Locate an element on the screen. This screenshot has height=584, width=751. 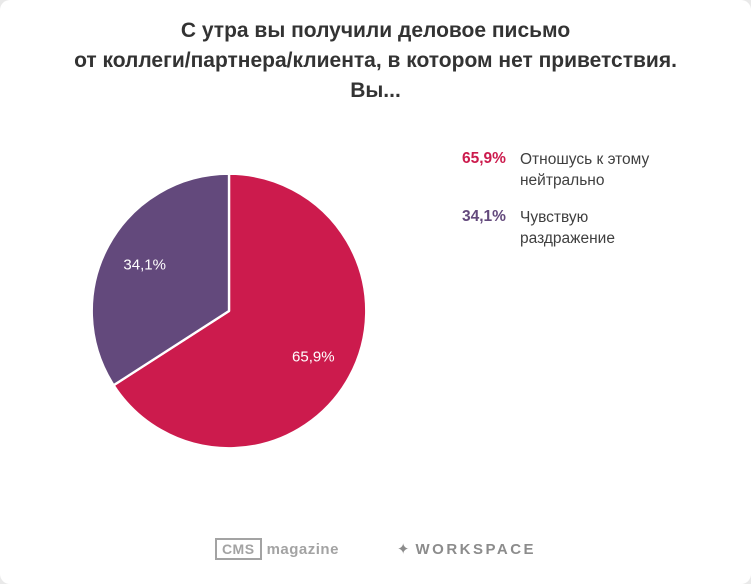
legend-label: Чувствую раздражение is located at coordinates (567, 227).